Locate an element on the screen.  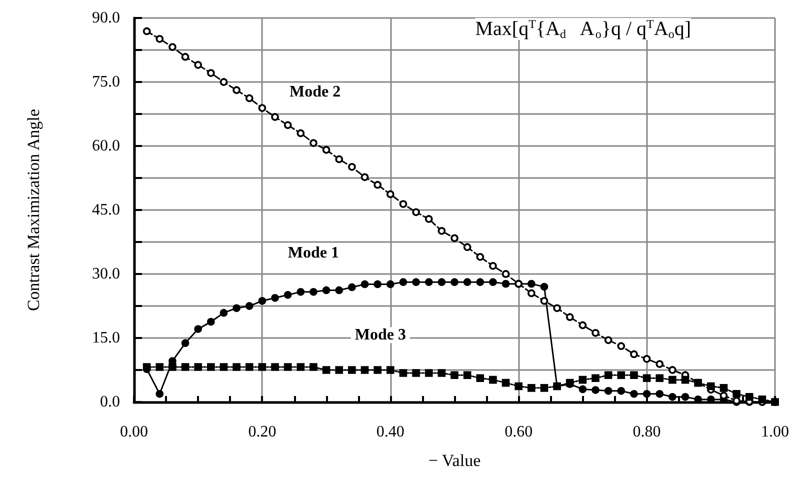
x-tick-label: 0.20 is located at coordinates (262, 432).